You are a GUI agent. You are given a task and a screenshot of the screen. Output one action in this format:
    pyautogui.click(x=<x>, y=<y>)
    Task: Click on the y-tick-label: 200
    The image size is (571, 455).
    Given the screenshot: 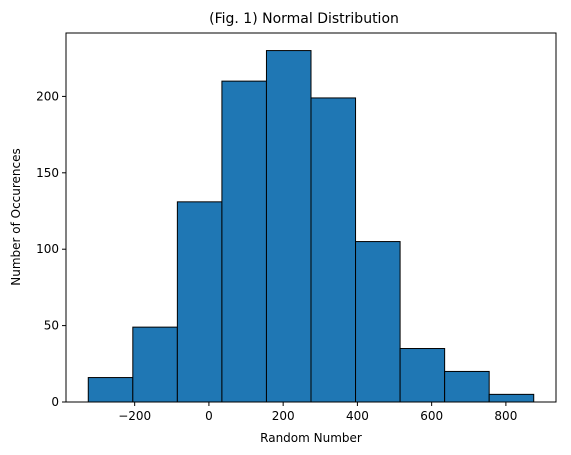 What is the action you would take?
    pyautogui.click(x=47, y=96)
    